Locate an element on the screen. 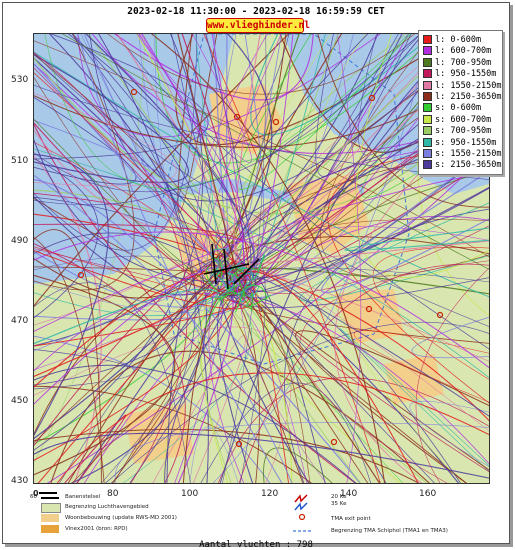 This screenshot has width=515, height=550. legend-label: s: 700-950m is located at coordinates (463, 131).